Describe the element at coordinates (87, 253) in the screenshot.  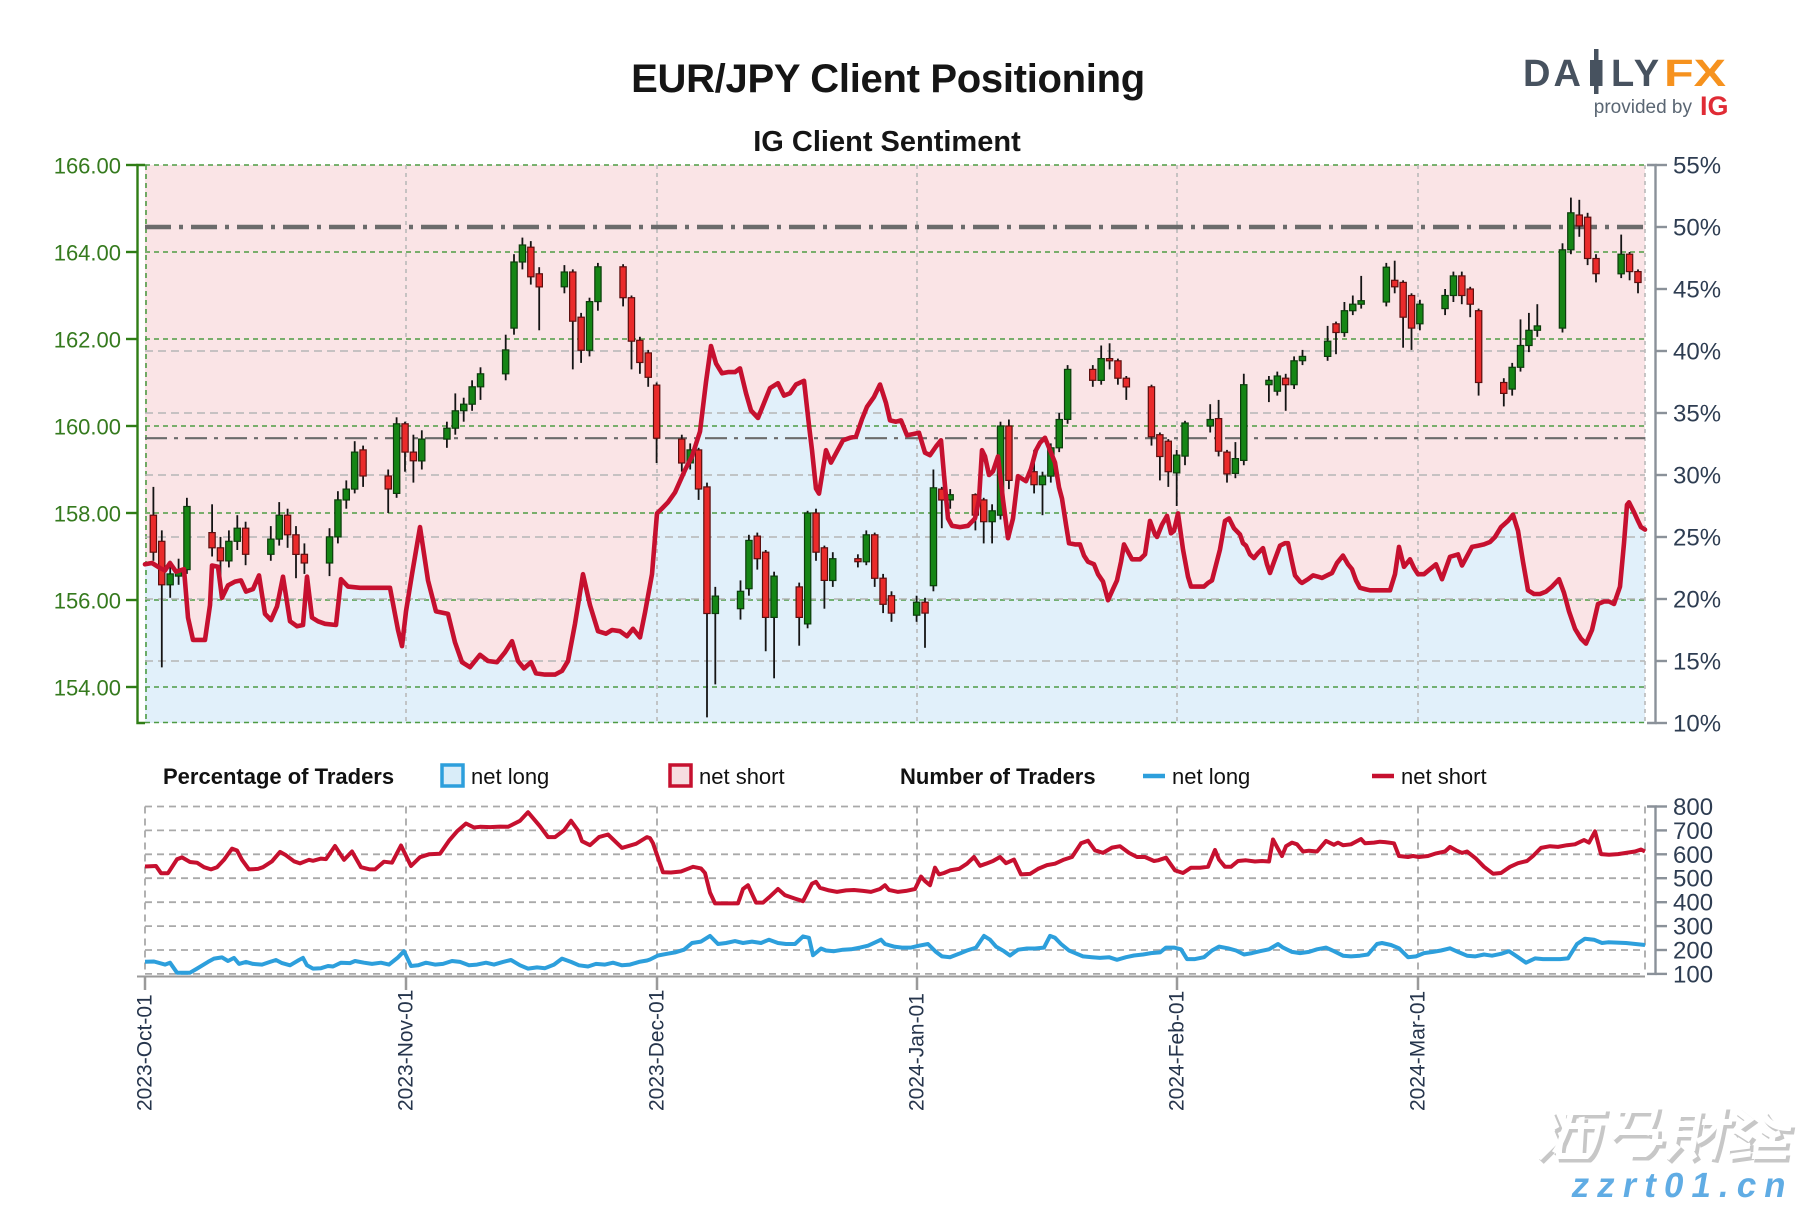
I see `svg-text: 164.00` at that location.